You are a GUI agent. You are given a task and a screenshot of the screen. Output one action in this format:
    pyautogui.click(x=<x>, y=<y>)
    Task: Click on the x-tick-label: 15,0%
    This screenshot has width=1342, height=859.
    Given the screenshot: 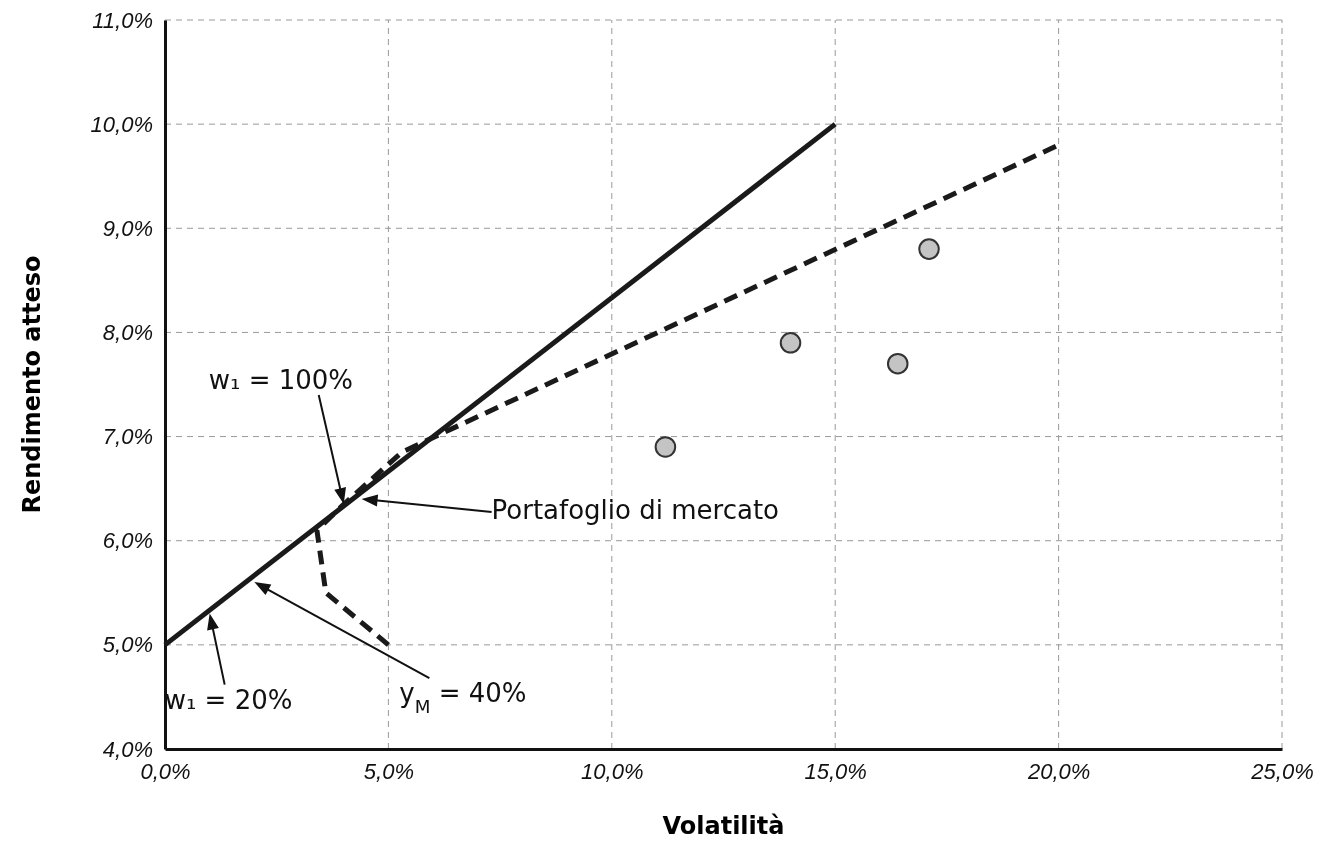 What is the action you would take?
    pyautogui.click(x=835, y=771)
    